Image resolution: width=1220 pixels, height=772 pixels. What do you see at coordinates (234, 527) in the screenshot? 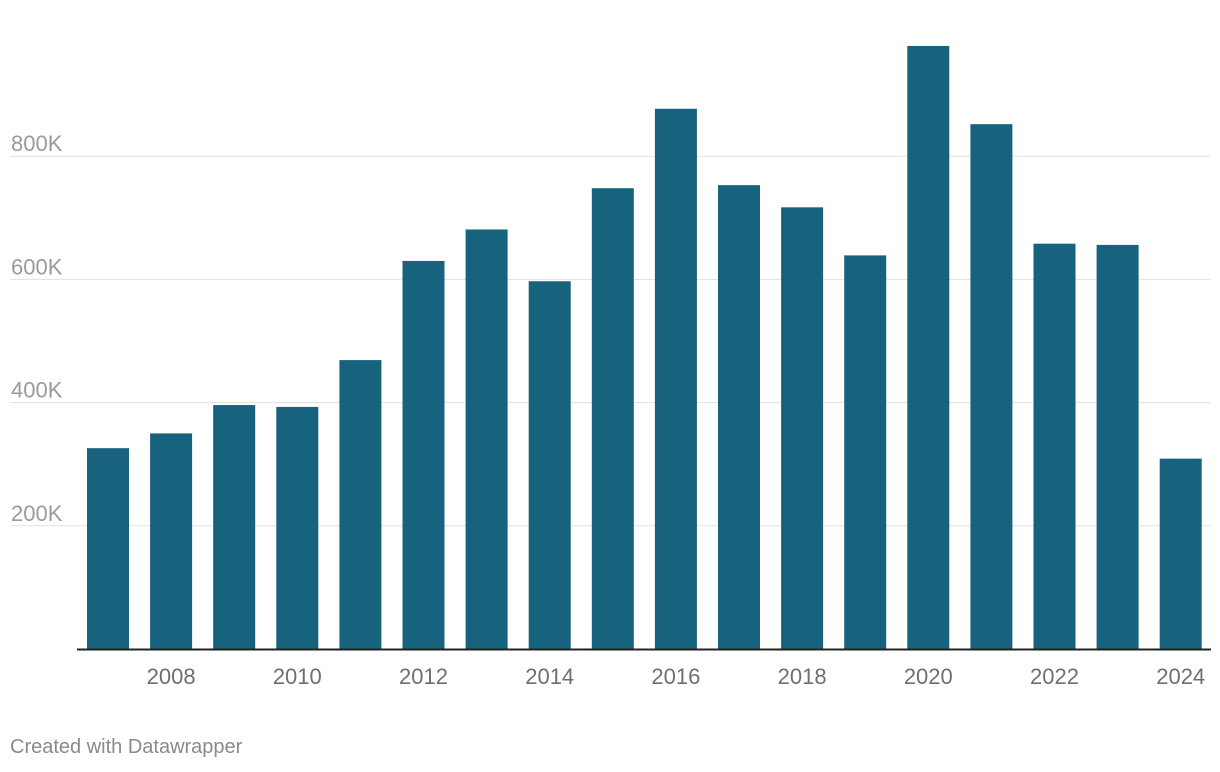
I see `bar-2009` at bounding box center [234, 527].